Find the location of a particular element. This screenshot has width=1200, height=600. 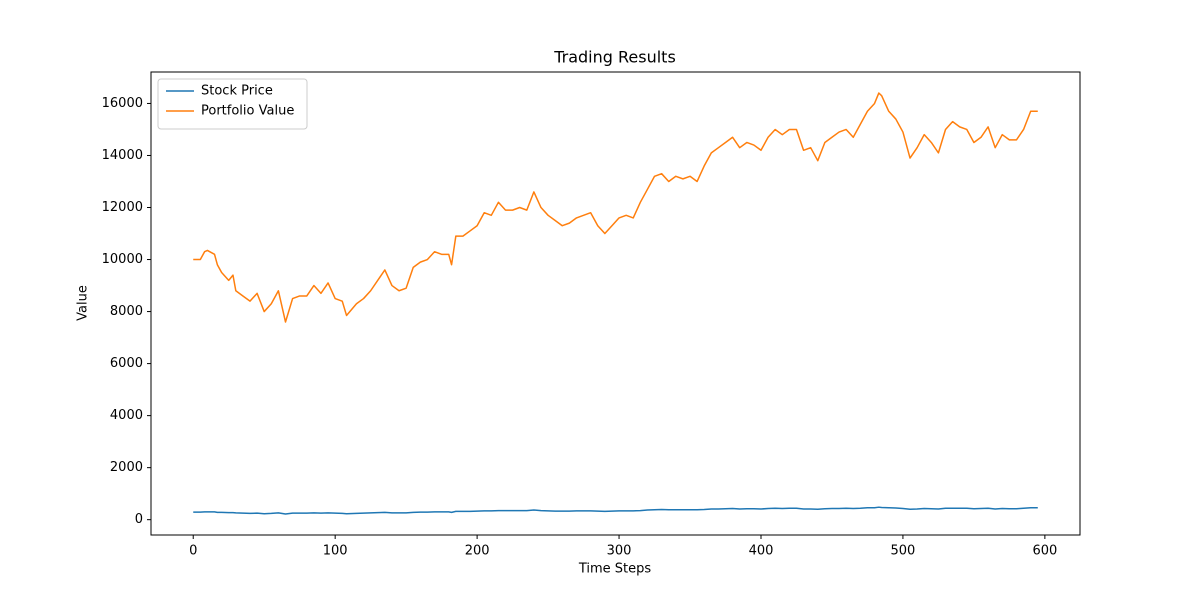

x-tick-label: 100 is located at coordinates (335, 551).